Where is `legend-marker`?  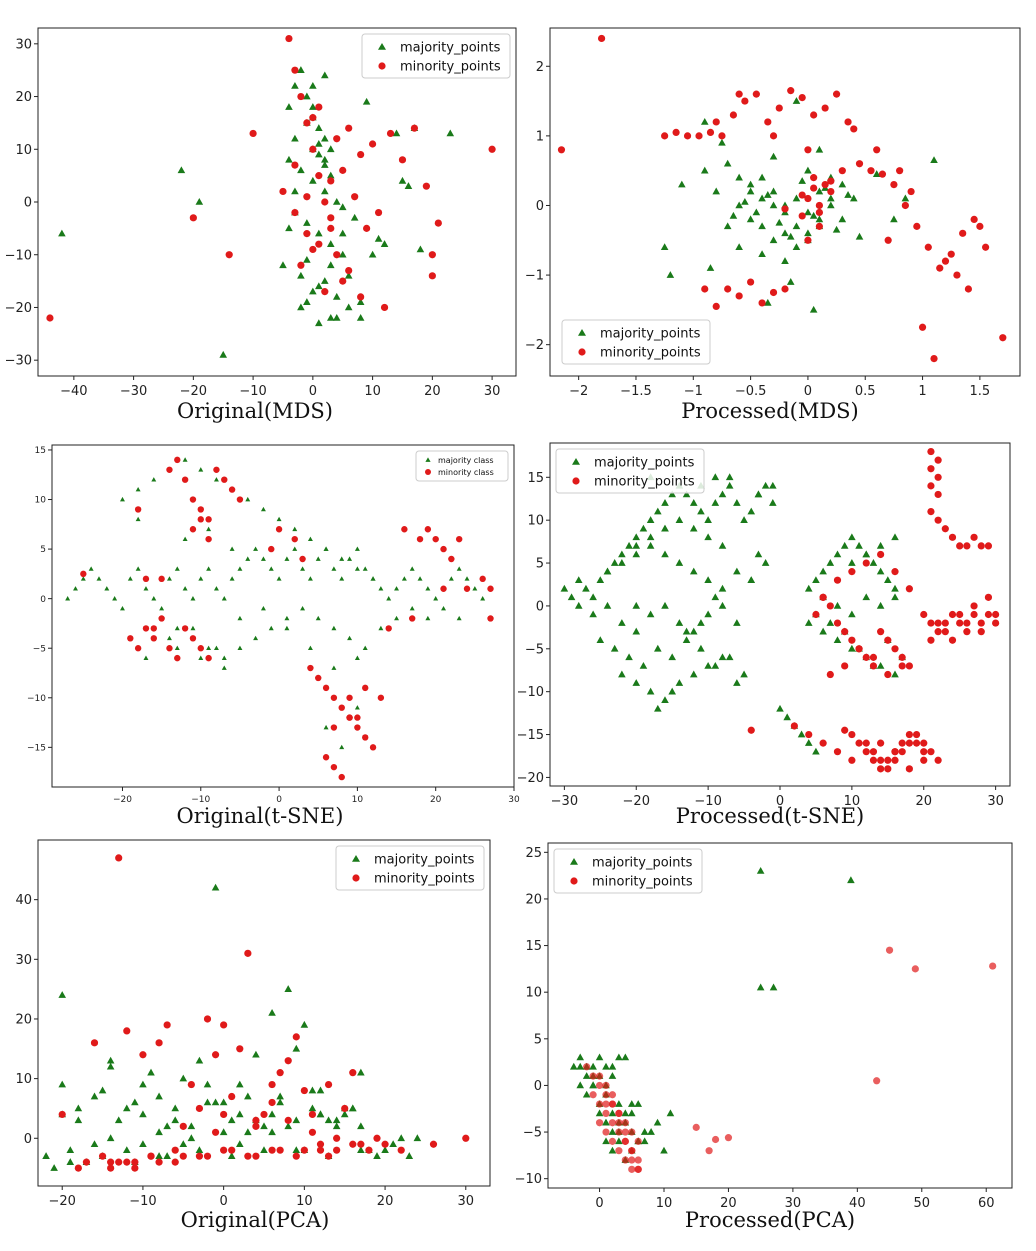
legend-marker is located at coordinates (582, 332).